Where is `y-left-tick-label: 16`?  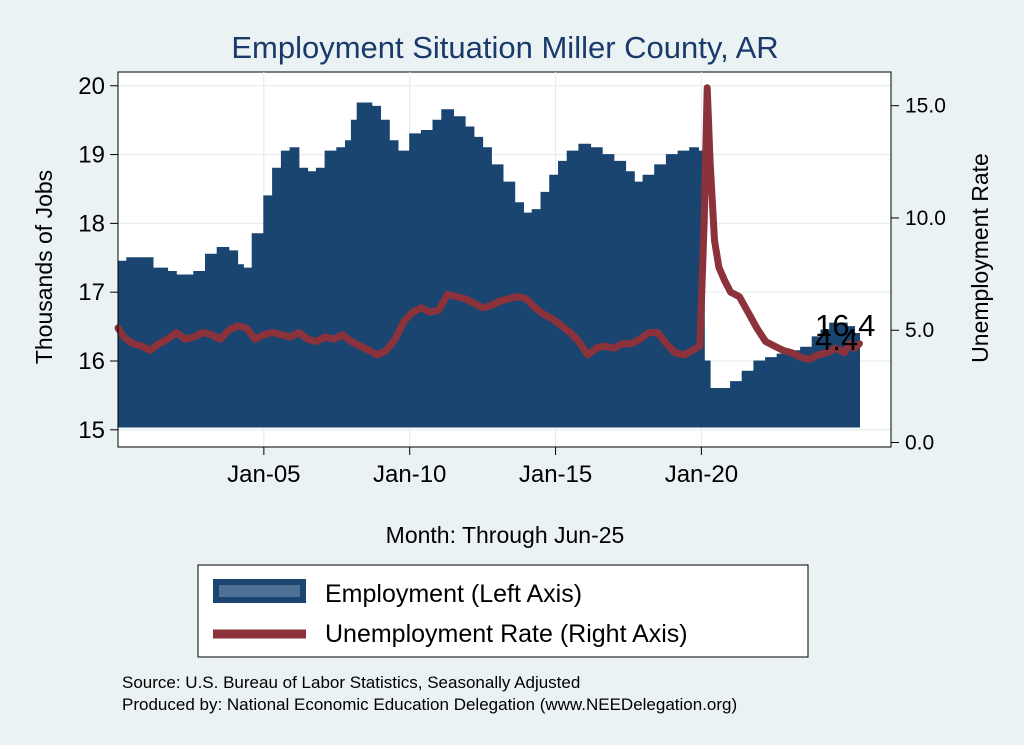 y-left-tick-label: 16 is located at coordinates (91, 361).